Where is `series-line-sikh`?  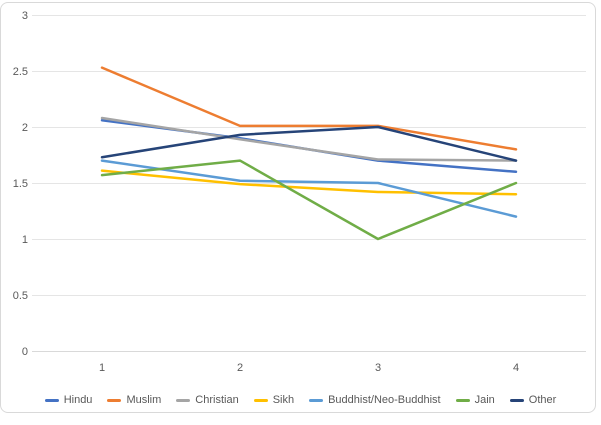 series-line-sikh is located at coordinates (309, 182).